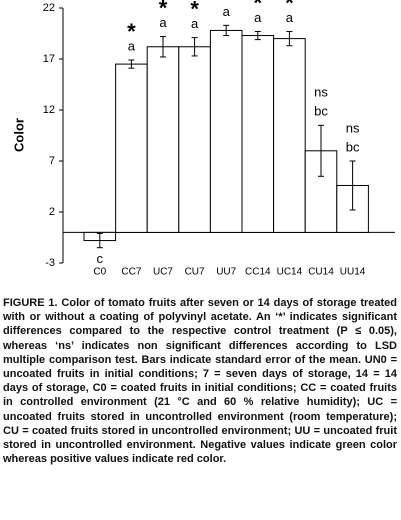  I want to click on y-tick-label: 2, so click(52, 212).